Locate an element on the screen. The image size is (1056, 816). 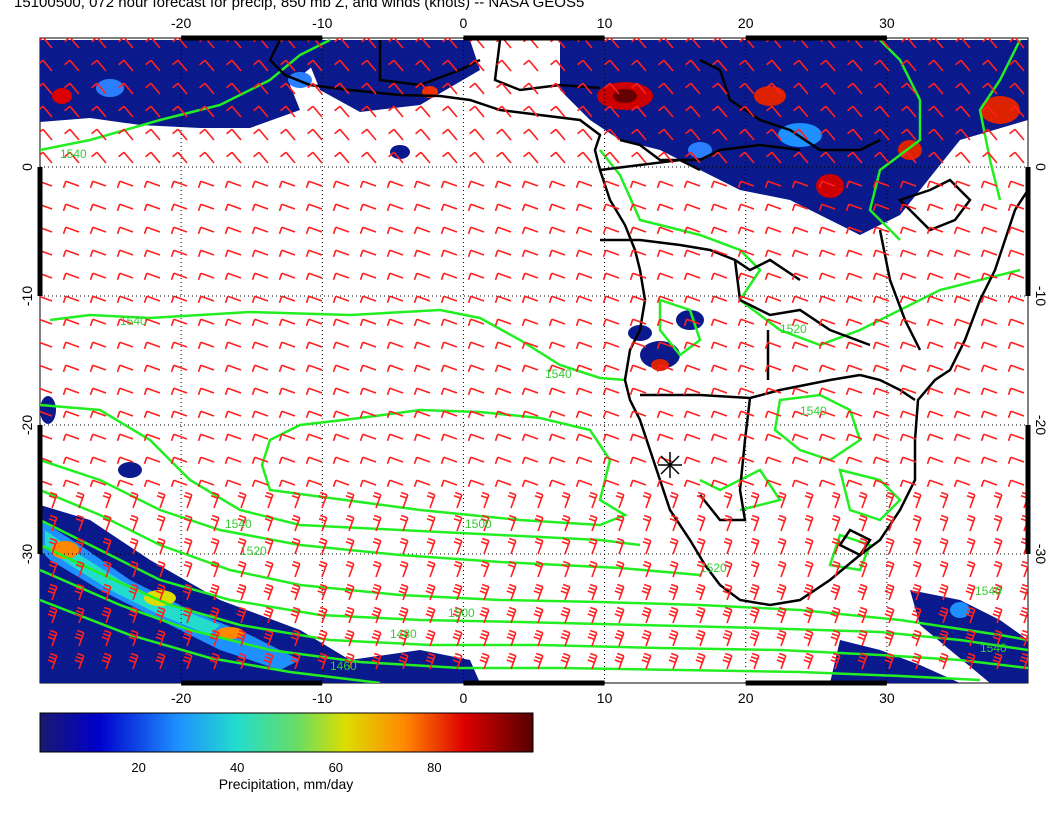
precip-area is located at coordinates (895, 661).